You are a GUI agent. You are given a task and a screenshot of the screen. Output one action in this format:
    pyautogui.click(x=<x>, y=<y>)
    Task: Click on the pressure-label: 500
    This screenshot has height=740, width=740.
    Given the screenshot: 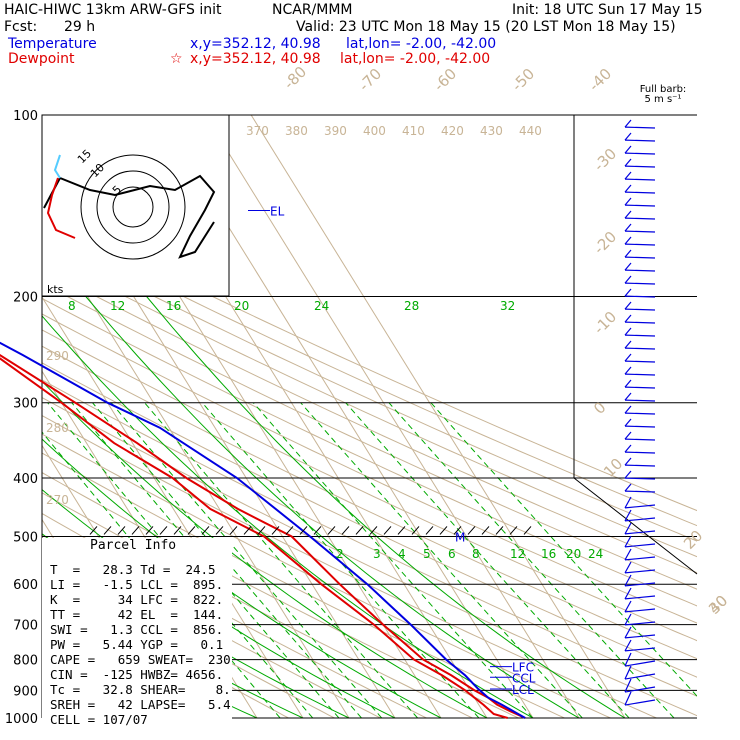 What is the action you would take?
    pyautogui.click(x=25, y=537)
    